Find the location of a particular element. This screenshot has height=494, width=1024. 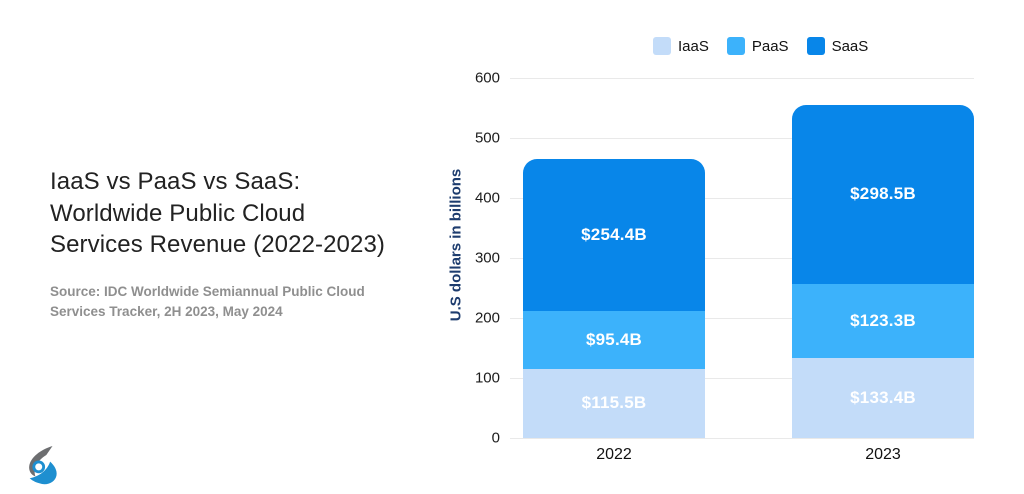

bar-segment-saas-2022: $254.4B is located at coordinates (614, 235).